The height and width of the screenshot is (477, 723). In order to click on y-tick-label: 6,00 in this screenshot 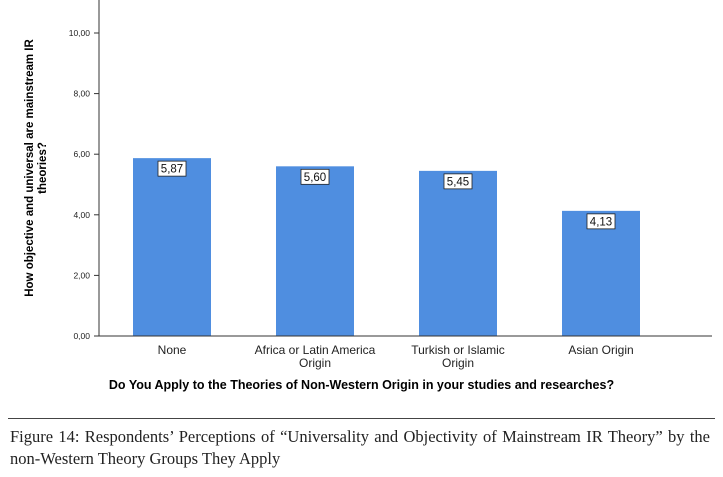, I will do `click(81, 154)`.